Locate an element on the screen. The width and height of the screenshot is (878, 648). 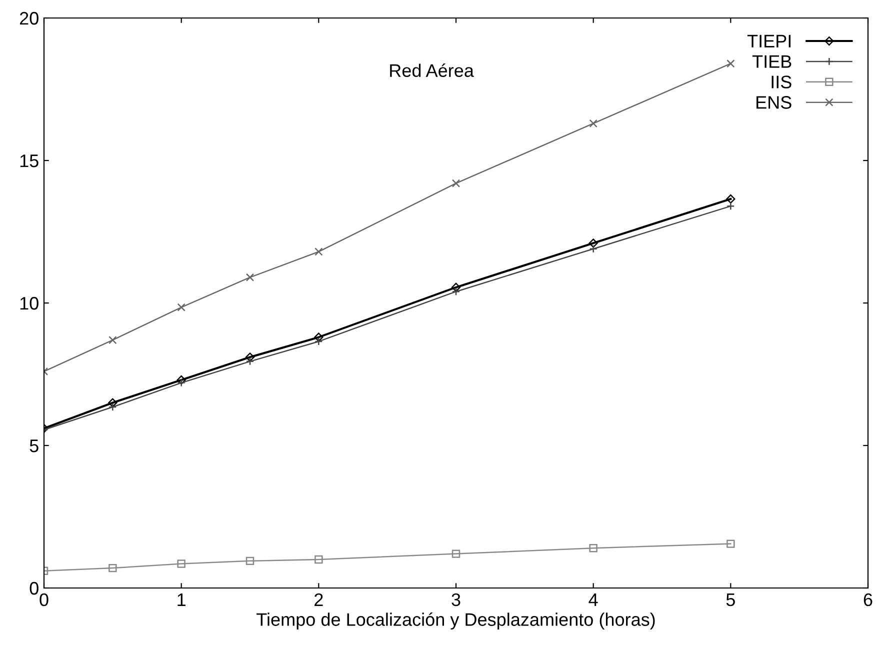
y-tick-label: 0 is located at coordinates (34, 588).